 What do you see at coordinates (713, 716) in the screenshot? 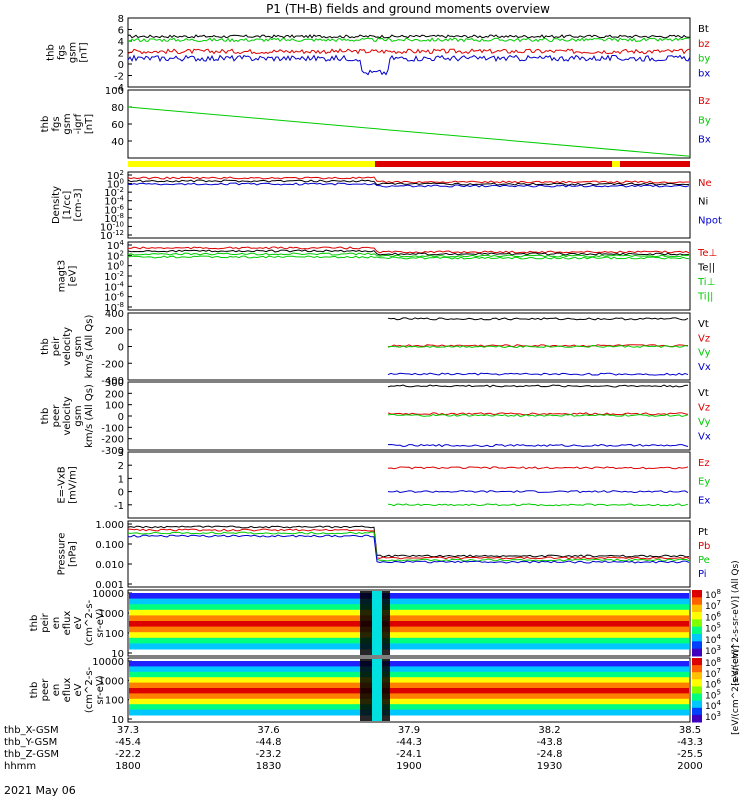
I see `colorbar-9-tick: 10³` at bounding box center [713, 716].